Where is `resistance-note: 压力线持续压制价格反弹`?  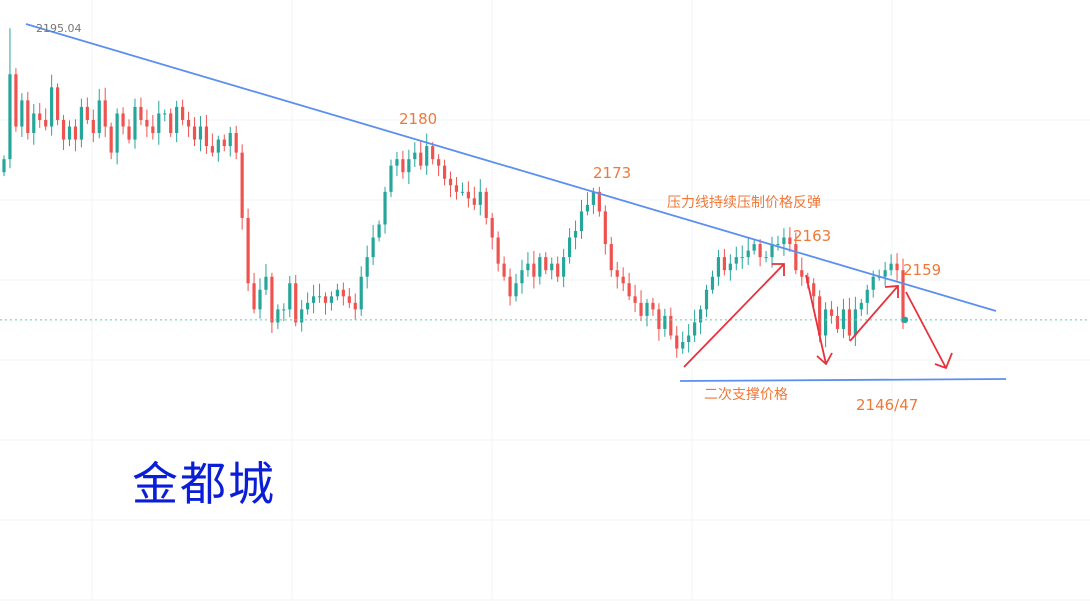 resistance-note: 压力线持续压制价格反弹 is located at coordinates (744, 203).